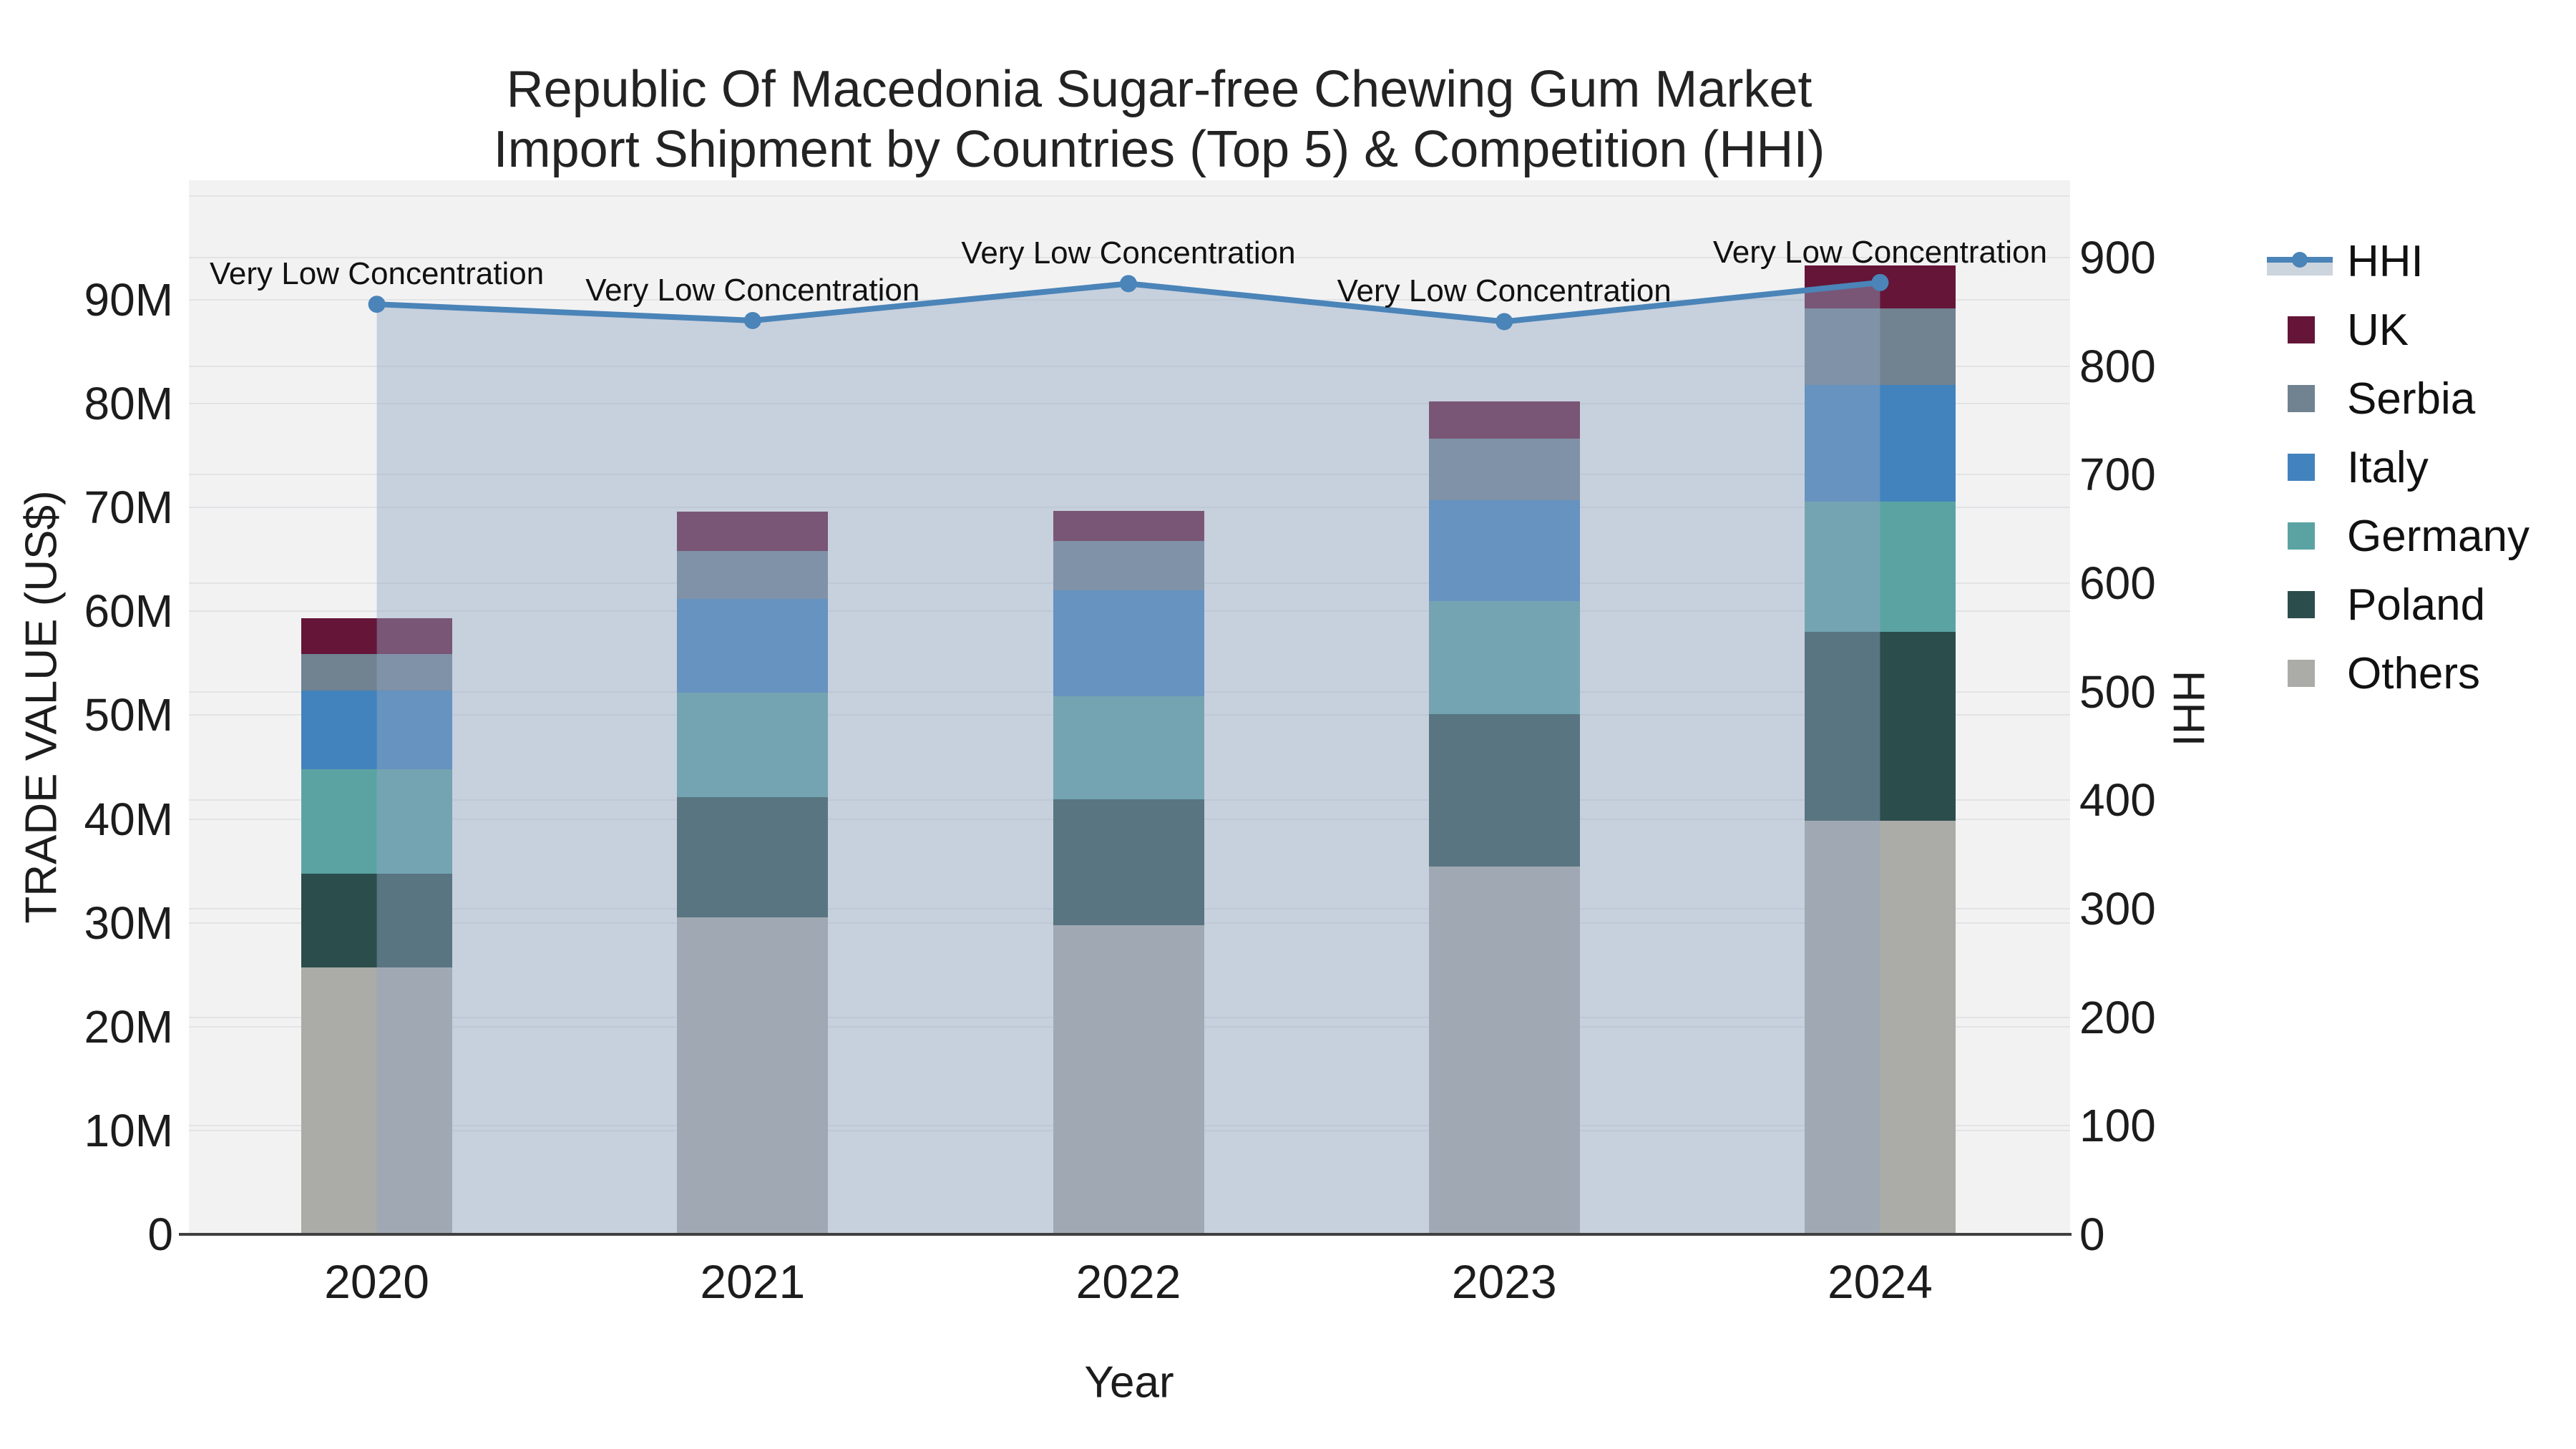 The height and width of the screenshot is (1449, 2576). I want to click on annotation-2022: Very Low Concentration, so click(1128, 253).